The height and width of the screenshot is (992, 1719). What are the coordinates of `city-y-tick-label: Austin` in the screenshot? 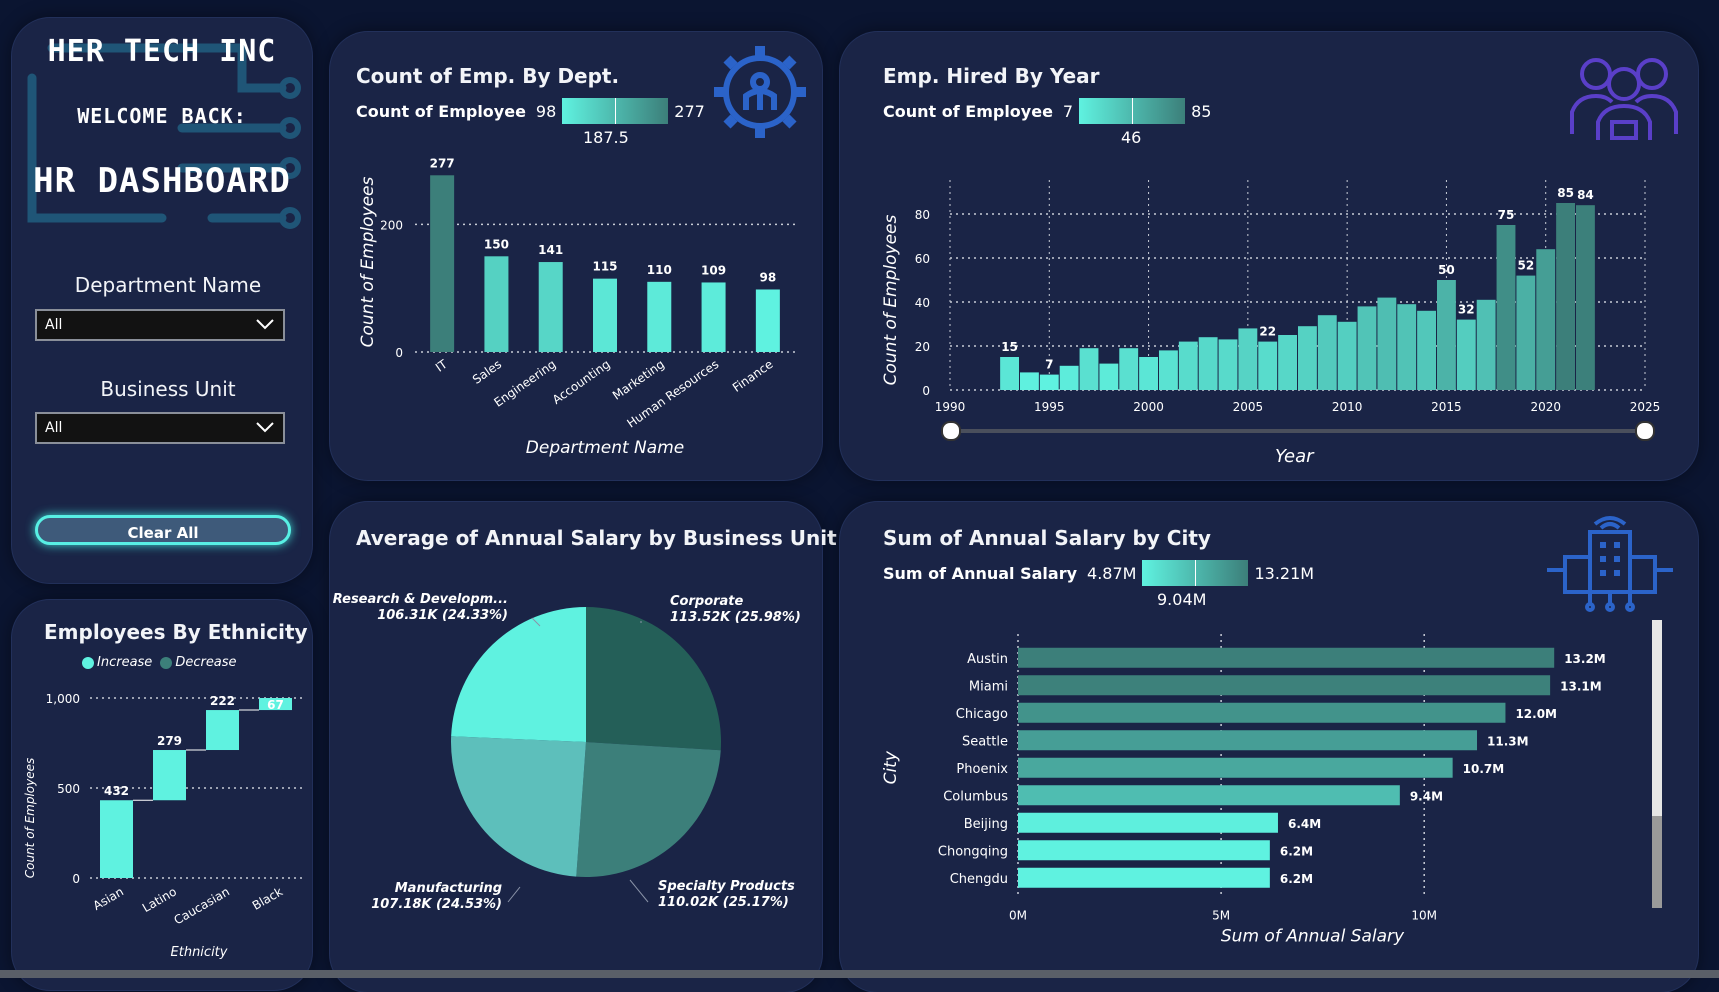 It's located at (987, 659).